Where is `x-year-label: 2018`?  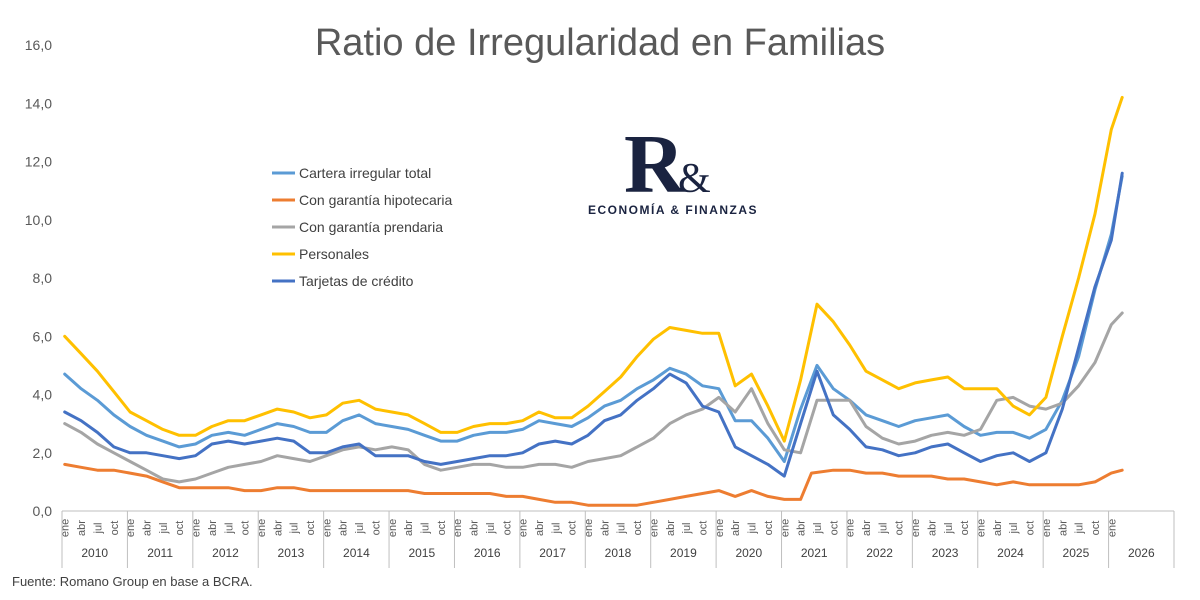 x-year-label: 2018 is located at coordinates (618, 553).